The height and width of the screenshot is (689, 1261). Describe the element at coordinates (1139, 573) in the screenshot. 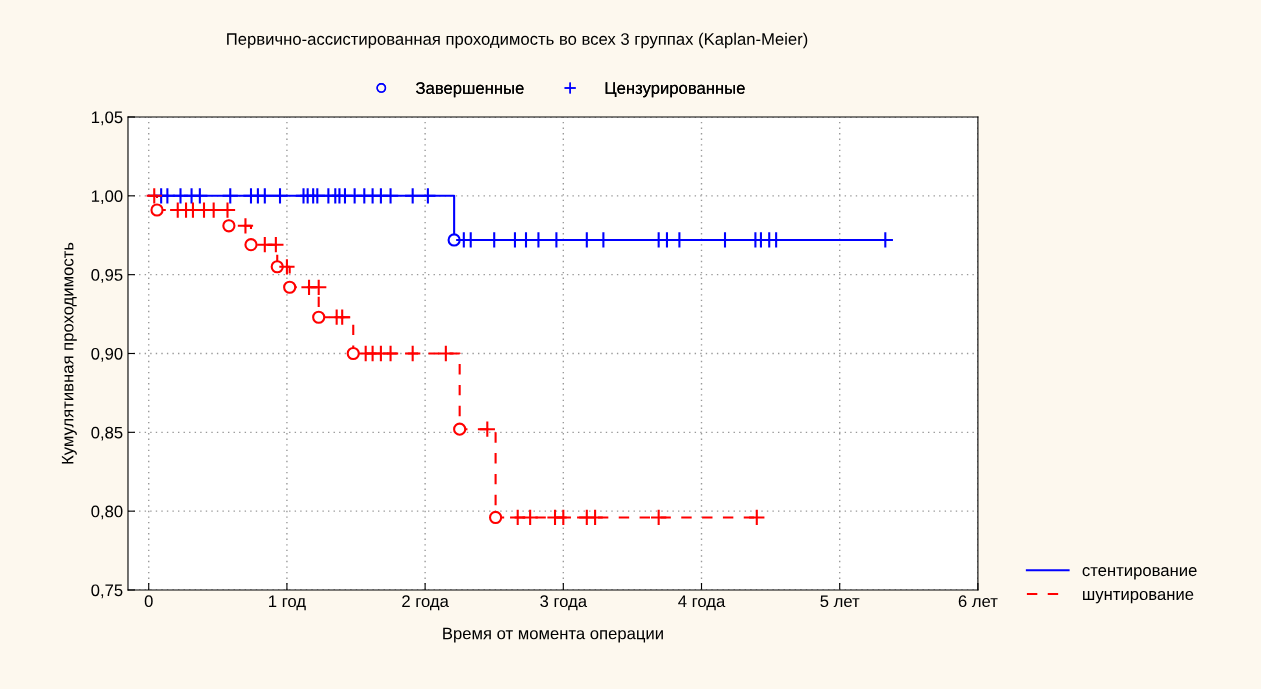

I see `legend-label: стентирование` at that location.